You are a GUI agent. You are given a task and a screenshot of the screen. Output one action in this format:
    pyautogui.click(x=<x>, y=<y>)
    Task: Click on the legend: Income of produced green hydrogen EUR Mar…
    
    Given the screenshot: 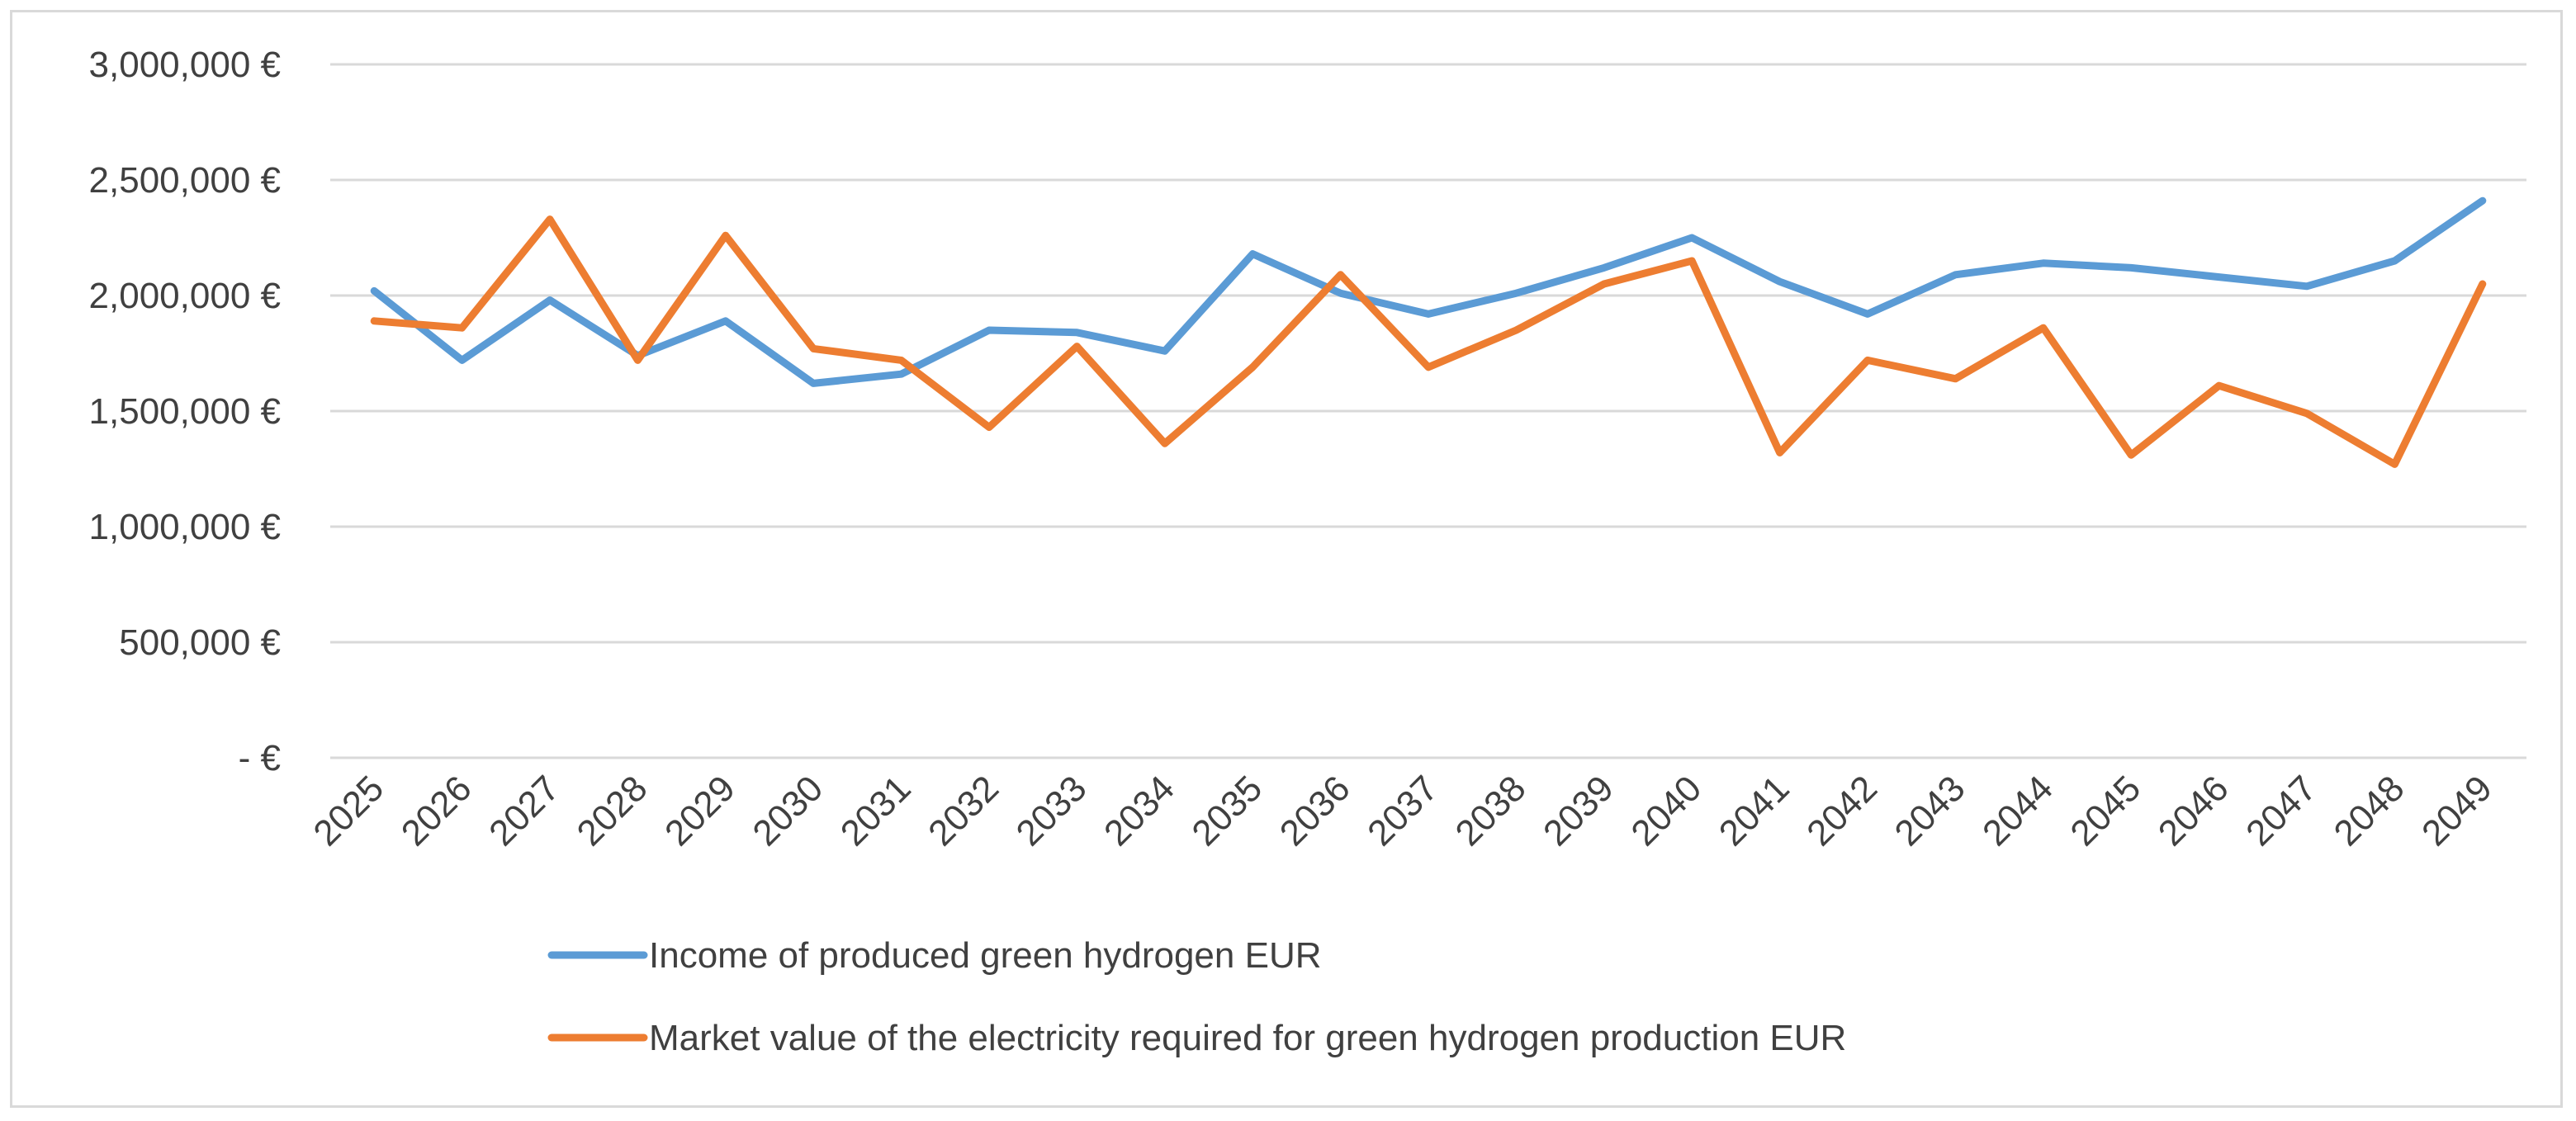 What is the action you would take?
    pyautogui.click(x=1196, y=996)
    